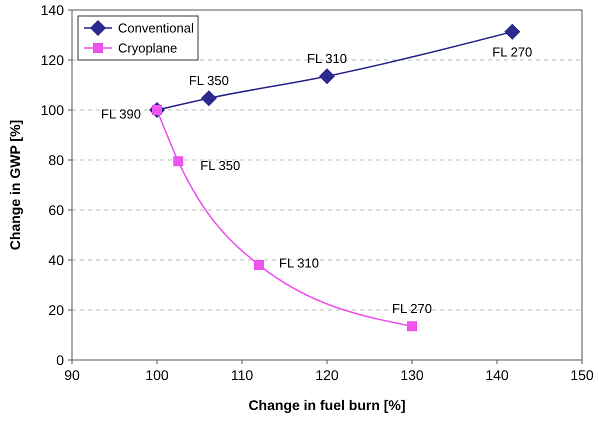 Image resolution: width=598 pixels, height=424 pixels. What do you see at coordinates (156, 28) in the screenshot?
I see `legend-label: Conventional` at bounding box center [156, 28].